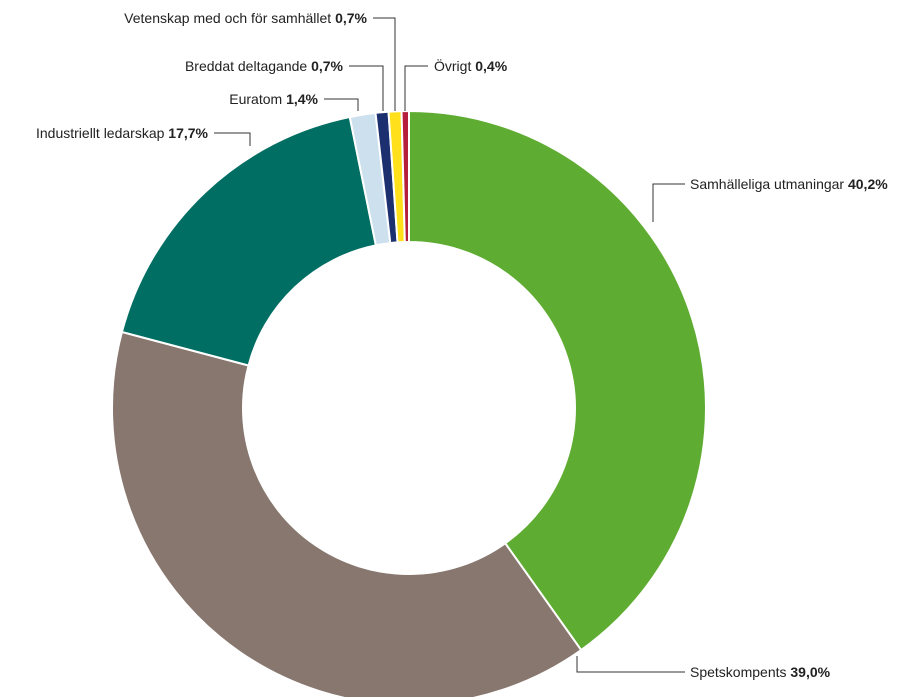 This screenshot has width=918, height=697. I want to click on label-value-ovrigt: 0,4%, so click(491, 66).